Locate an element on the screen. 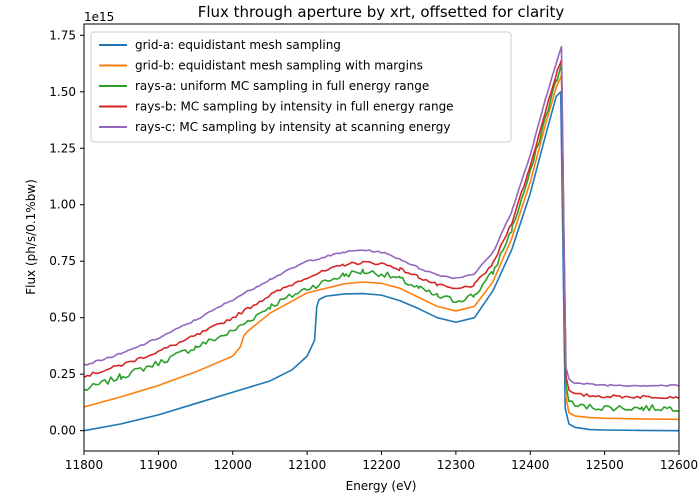  x-tick-label: 12200 is located at coordinates (381, 465).